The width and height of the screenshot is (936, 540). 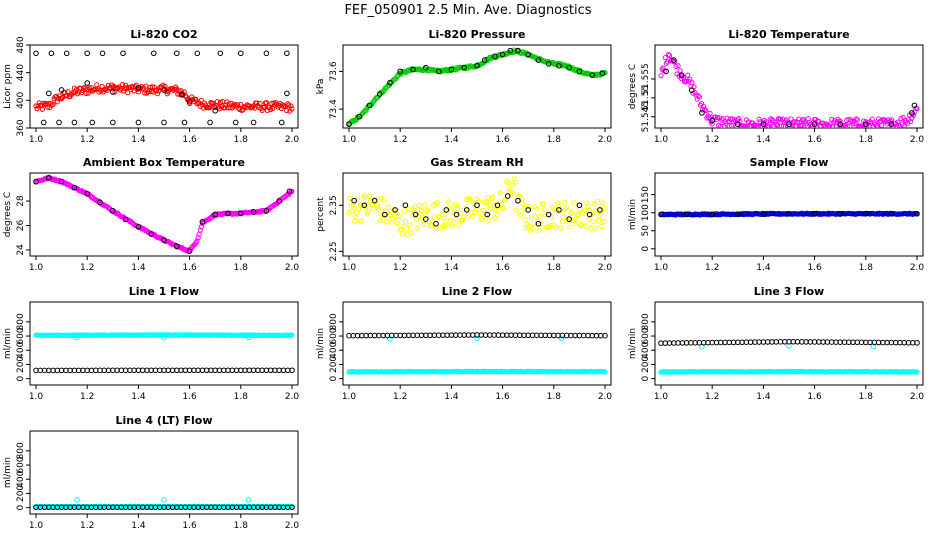 What do you see at coordinates (87, 397) in the screenshot?
I see `x-tick-label: 1.2` at bounding box center [87, 397].